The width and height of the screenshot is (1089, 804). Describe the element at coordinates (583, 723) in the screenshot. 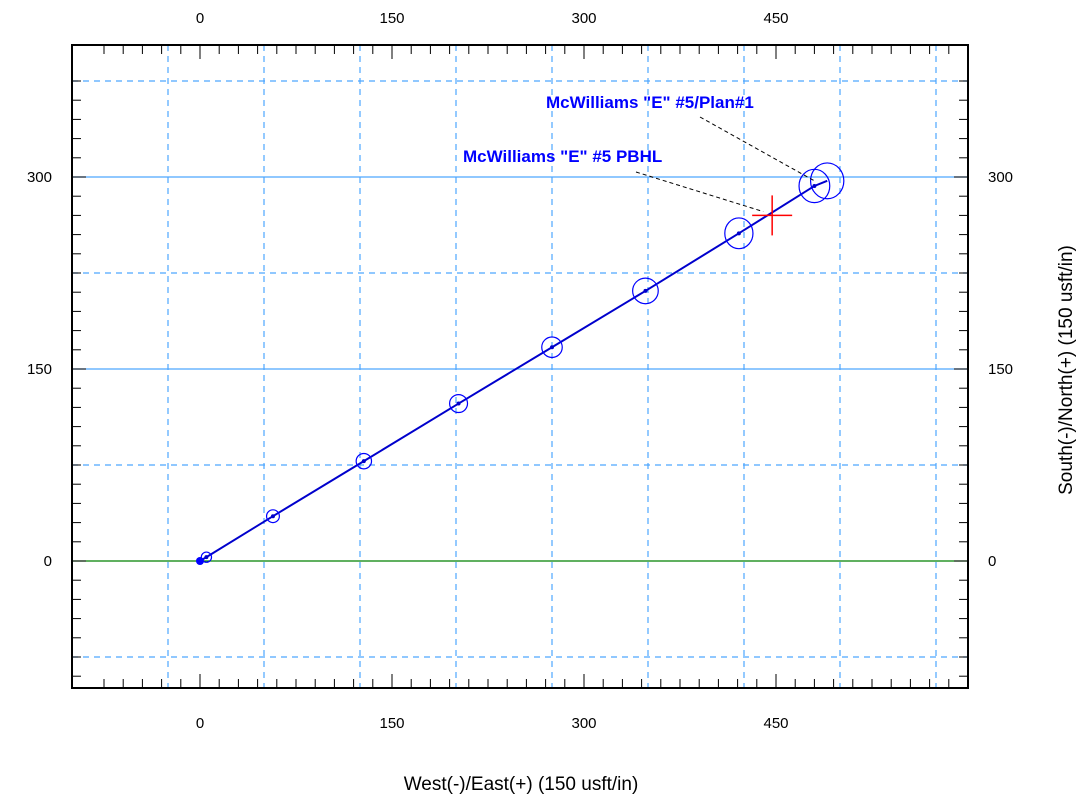

I see `x-tick-label-bottom: 300` at that location.